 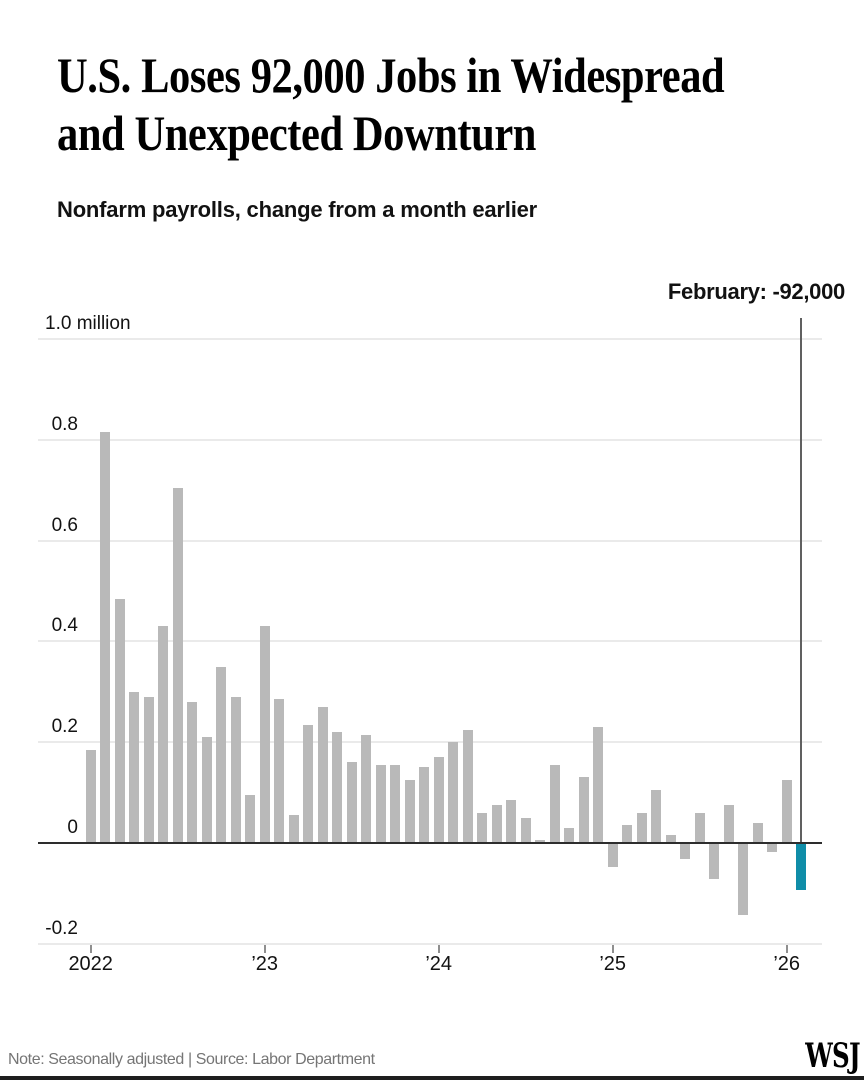 What do you see at coordinates (64, 525) in the screenshot?
I see `y-axis-label: 0.6` at bounding box center [64, 525].